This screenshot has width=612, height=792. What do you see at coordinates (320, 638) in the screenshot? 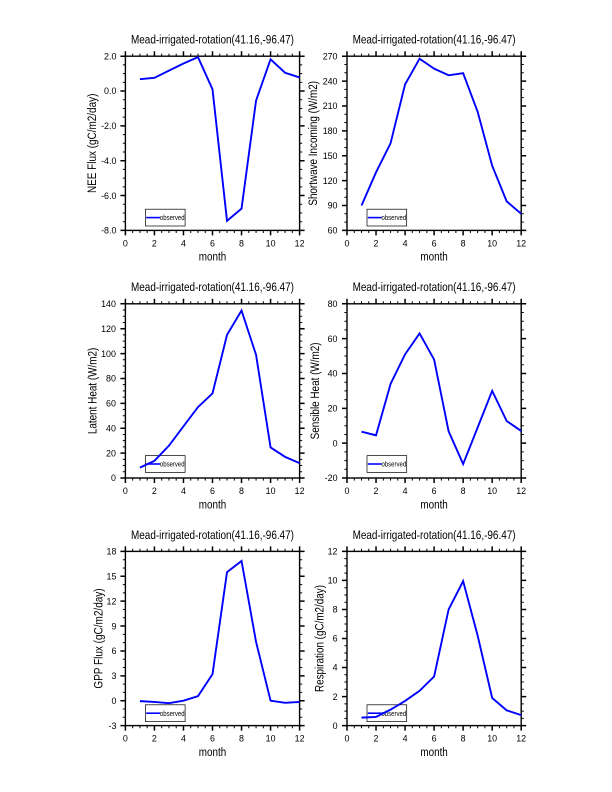
I see `svg-text: Respiration (gC/m2/day)` at bounding box center [320, 638].